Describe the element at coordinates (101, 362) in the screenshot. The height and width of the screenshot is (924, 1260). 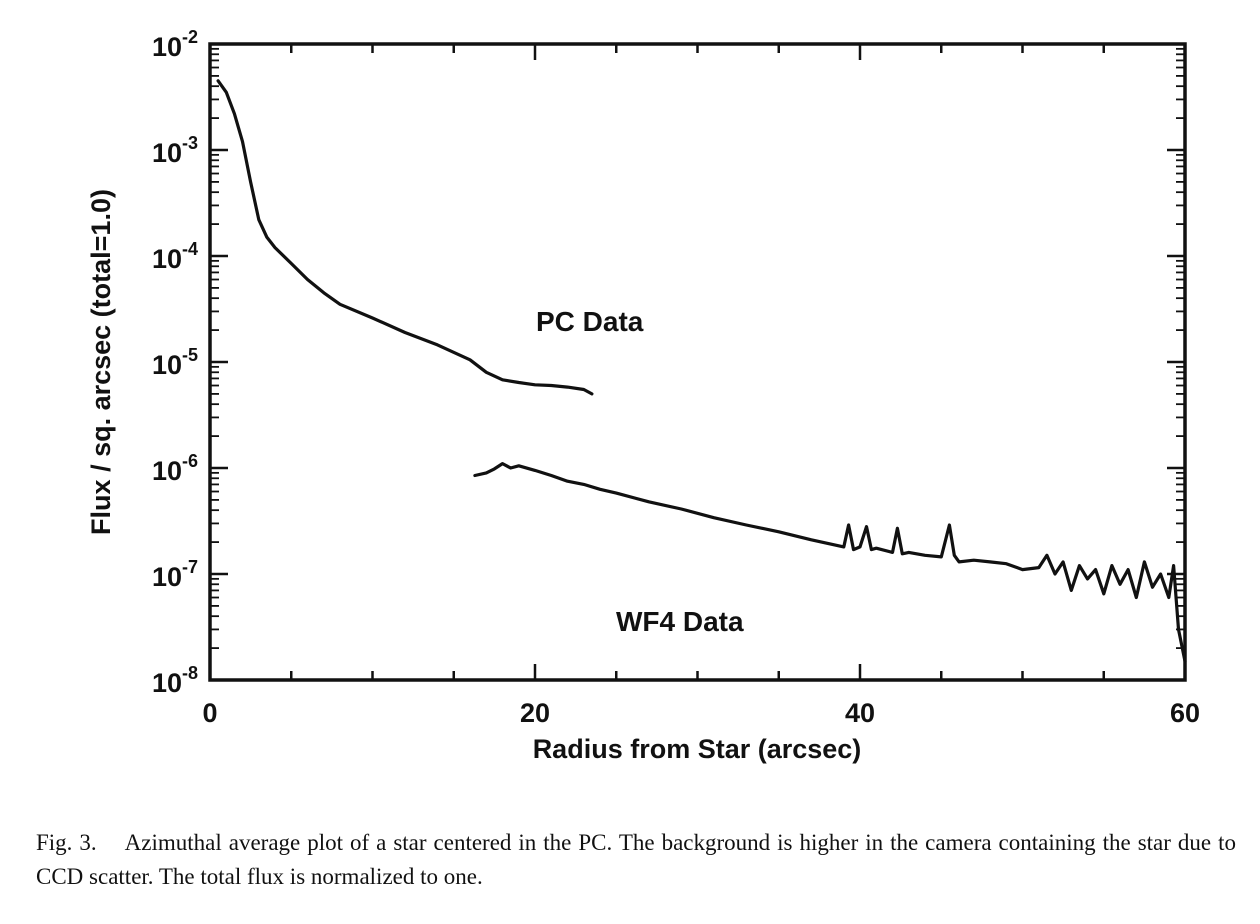
I see `y-axis-title: Flux / sq. arcsec (total=1.0)` at that location.